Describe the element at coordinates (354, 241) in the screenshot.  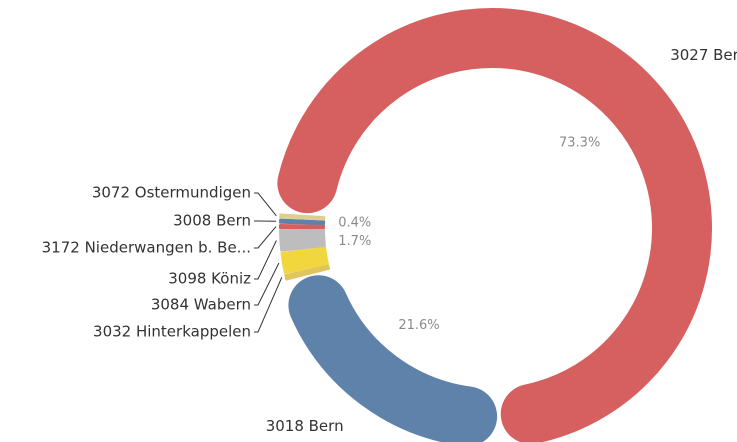
I see `value-label: 1.7%` at that location.